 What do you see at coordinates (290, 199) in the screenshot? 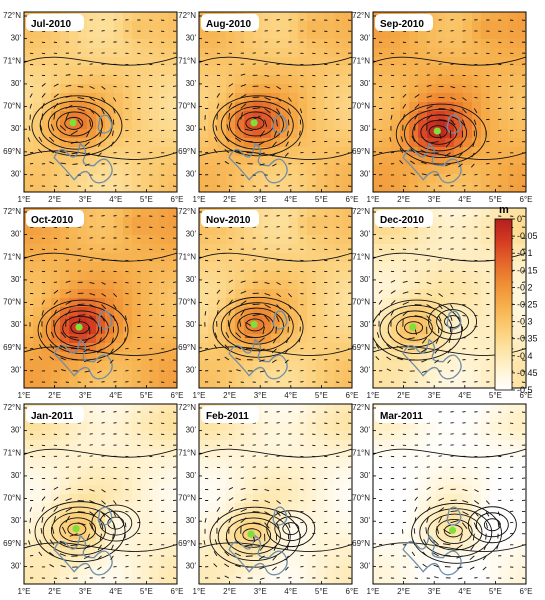
I see `lon-label: 4°E` at bounding box center [290, 199].